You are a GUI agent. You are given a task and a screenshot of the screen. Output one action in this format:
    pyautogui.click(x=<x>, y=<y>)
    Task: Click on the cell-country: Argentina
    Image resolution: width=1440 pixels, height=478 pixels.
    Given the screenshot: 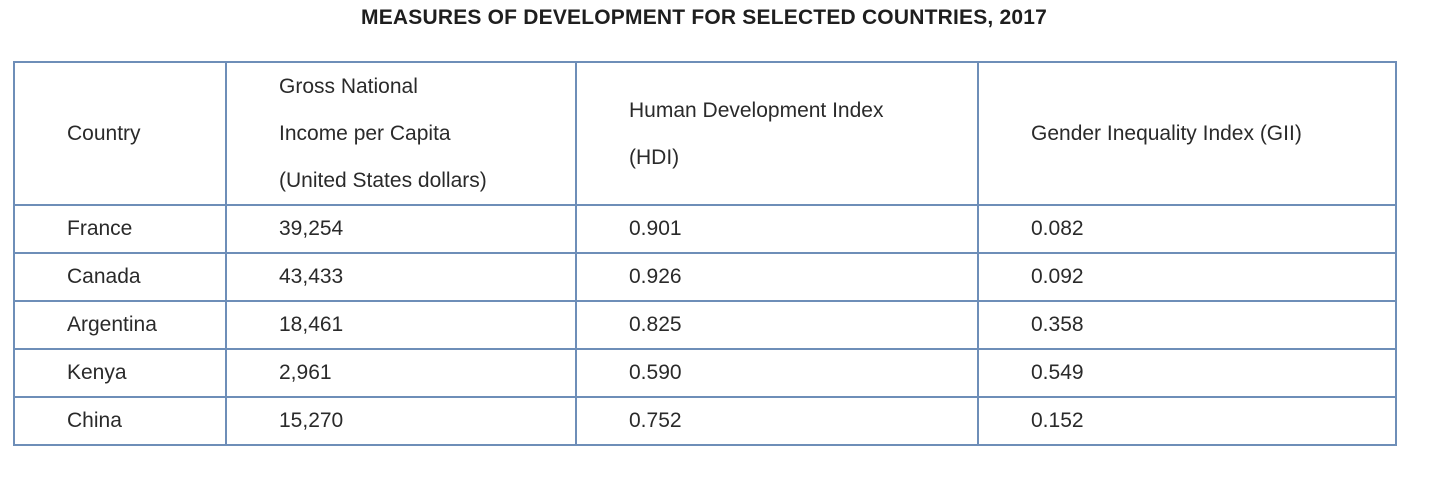 What is the action you would take?
    pyautogui.click(x=120, y=325)
    